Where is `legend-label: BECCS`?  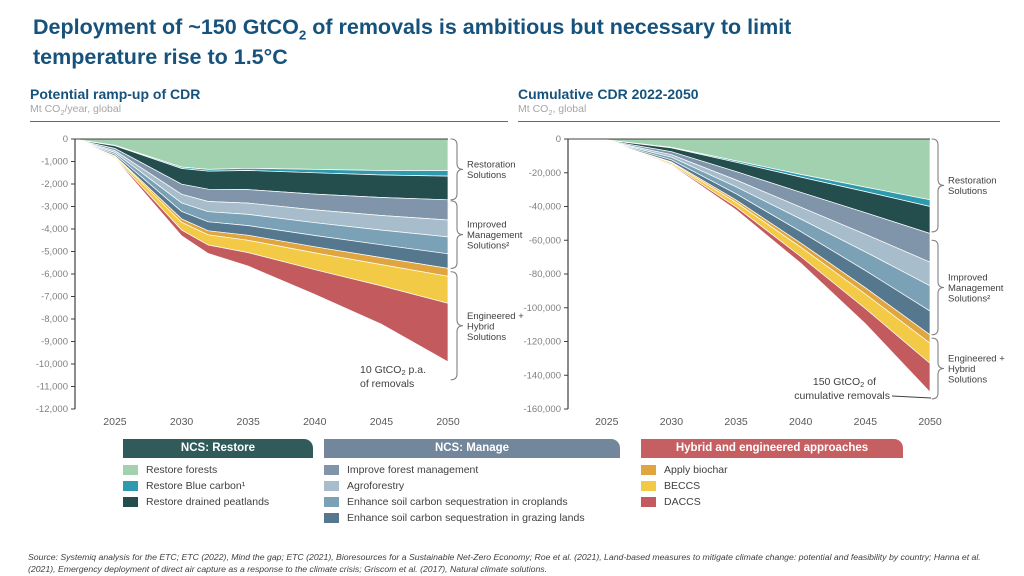 legend-label: BECCS is located at coordinates (682, 486).